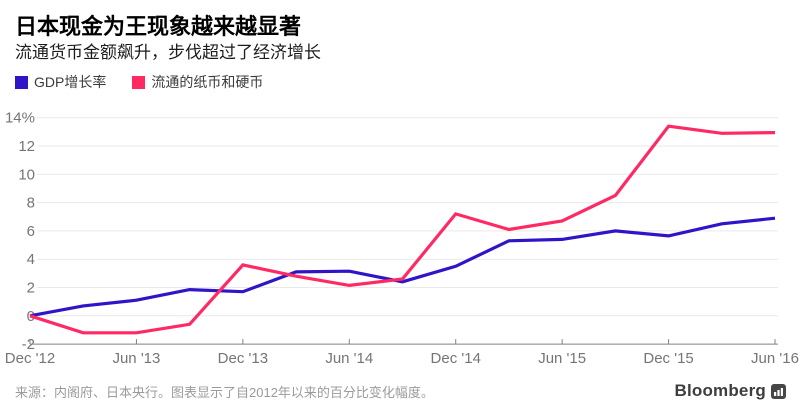 This screenshot has height=406, width=800. Describe the element at coordinates (778, 391) in the screenshot. I see `bar-chart-icon` at that location.